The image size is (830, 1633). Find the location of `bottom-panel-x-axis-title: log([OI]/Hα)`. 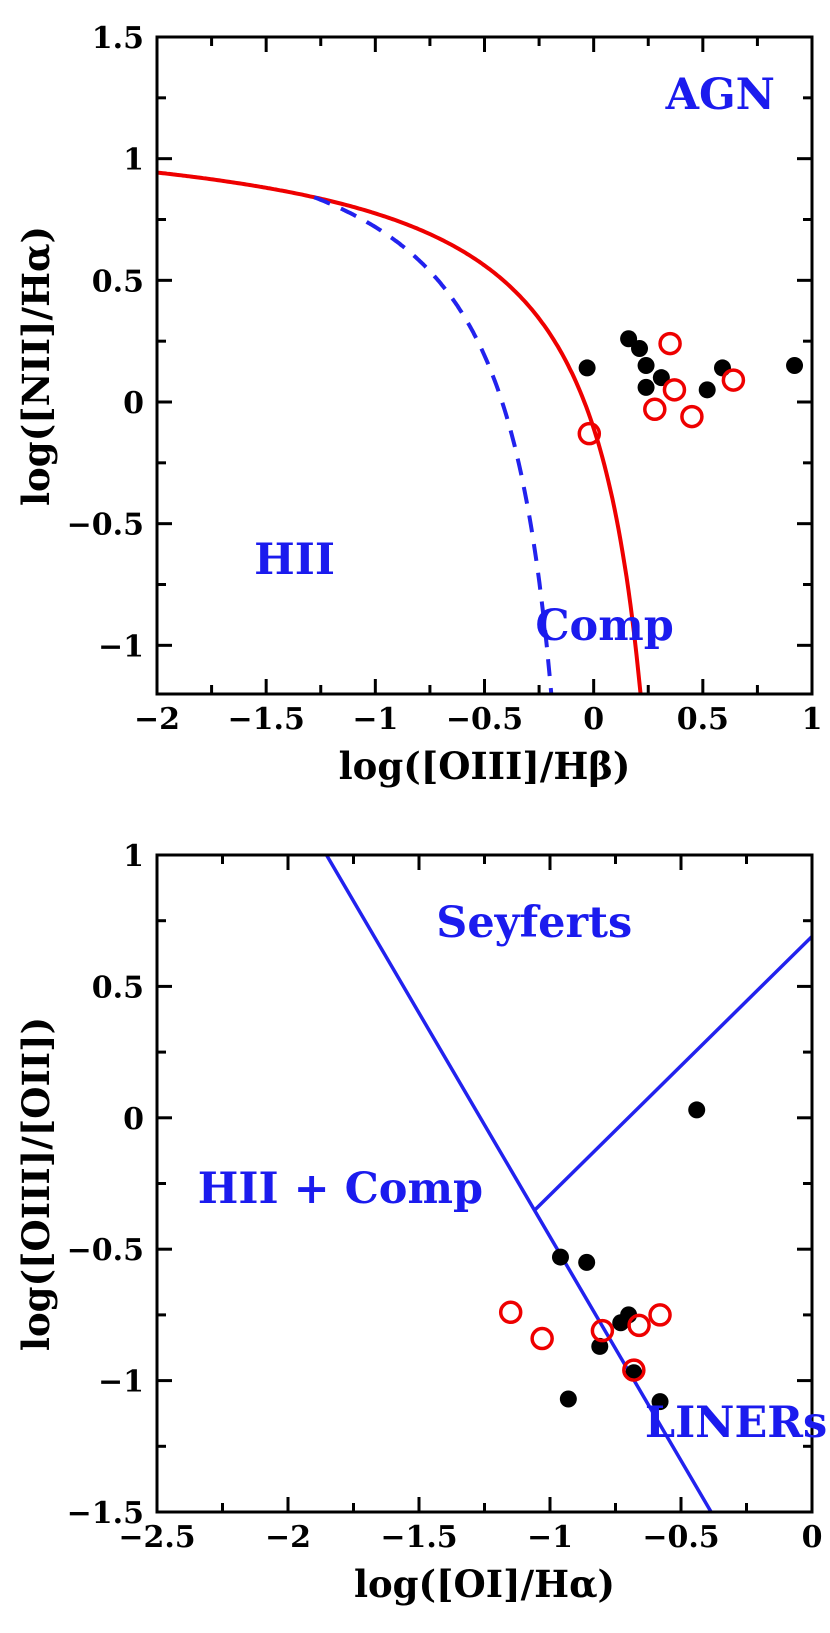

bottom-panel-x-axis-title: log([OI]/Hα) is located at coordinates (484, 1584).